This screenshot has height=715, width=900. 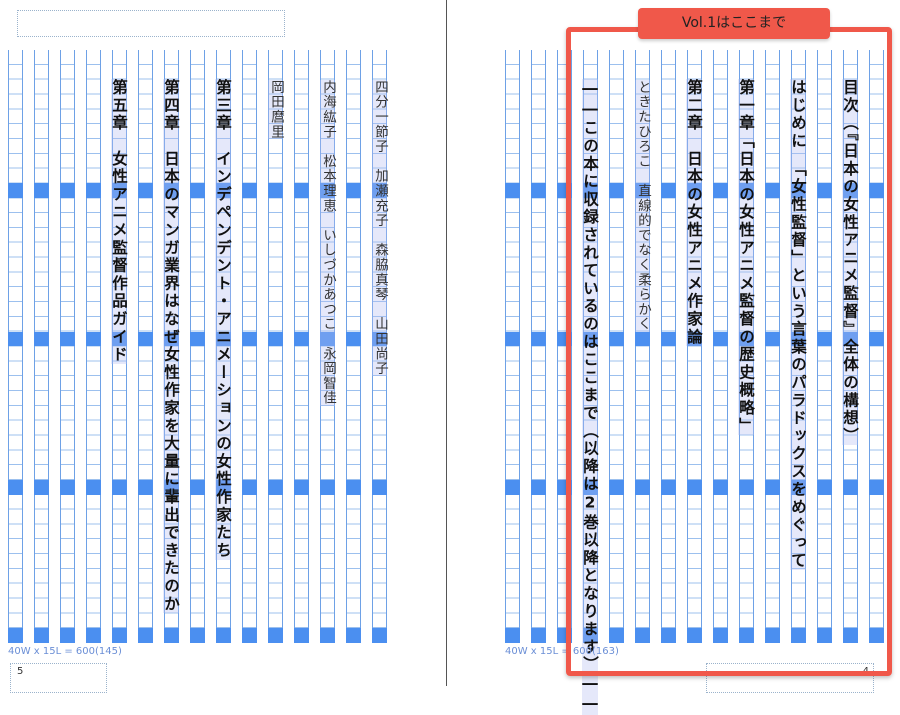 I want to click on chapter-heading-line: ――この本に収録されているのはここまで（以降は2巻以降となります）――, so click(x=590, y=397).